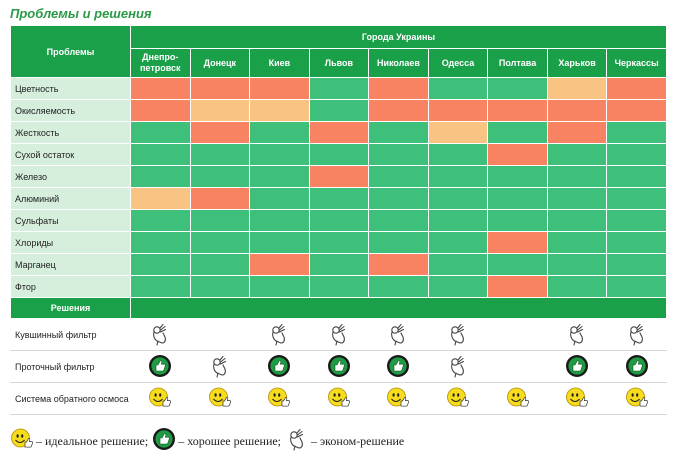 This screenshot has width=679, height=463. I want to click on solution-row: Кувшинный фильтр, so click(338, 334).